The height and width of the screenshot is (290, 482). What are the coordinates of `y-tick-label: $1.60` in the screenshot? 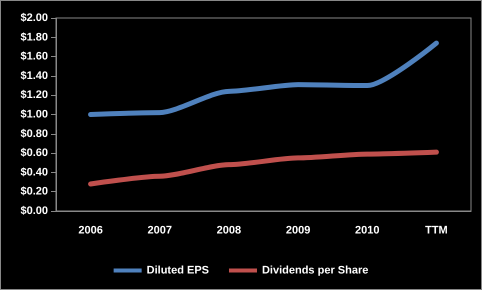 It's located at (34, 56).